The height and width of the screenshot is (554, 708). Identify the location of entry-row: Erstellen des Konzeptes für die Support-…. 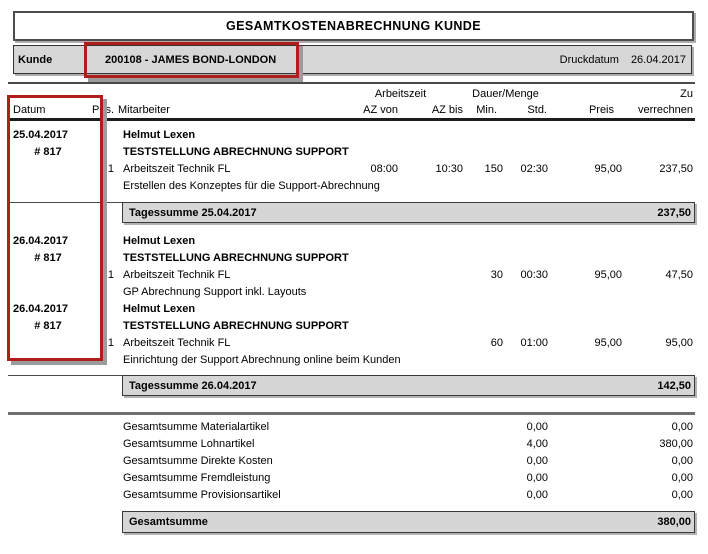
(351, 186).